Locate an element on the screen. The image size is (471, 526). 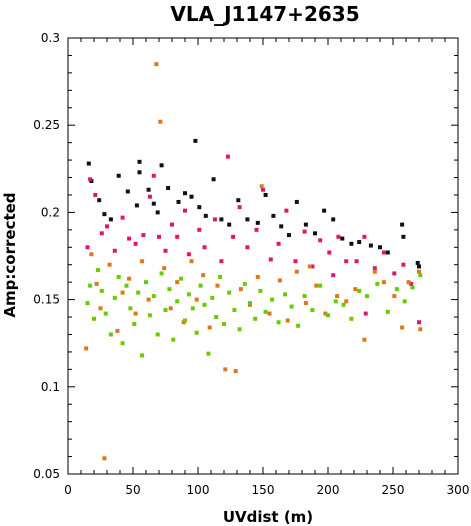
y-tick-label: 0.2 is located at coordinates (50, 212).